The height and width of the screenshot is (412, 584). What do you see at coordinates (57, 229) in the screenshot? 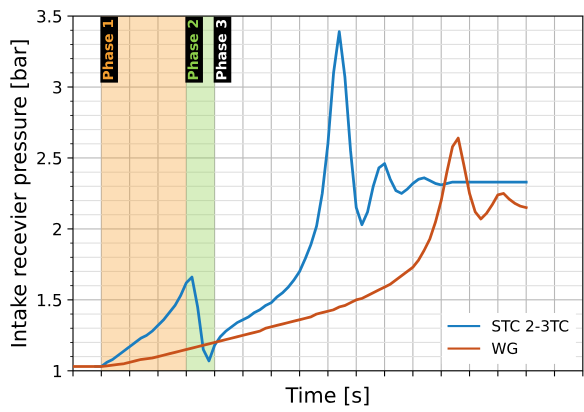
I see `y-tick-label: 2` at bounding box center [57, 229].